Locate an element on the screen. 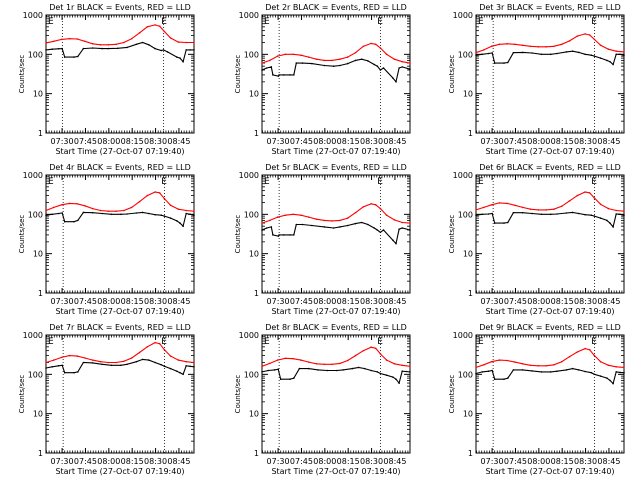 The image size is (640, 484). plot-frame is located at coordinates (120, 394).